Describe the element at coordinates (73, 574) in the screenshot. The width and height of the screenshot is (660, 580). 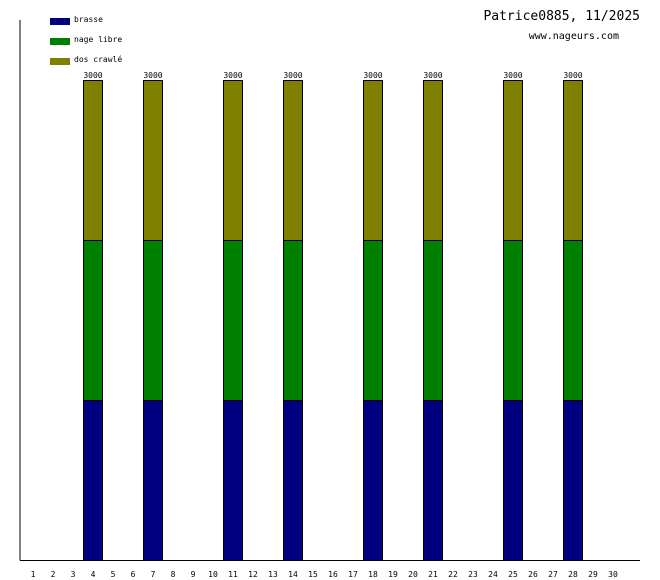
I see `x-tick-label: 3` at that location.